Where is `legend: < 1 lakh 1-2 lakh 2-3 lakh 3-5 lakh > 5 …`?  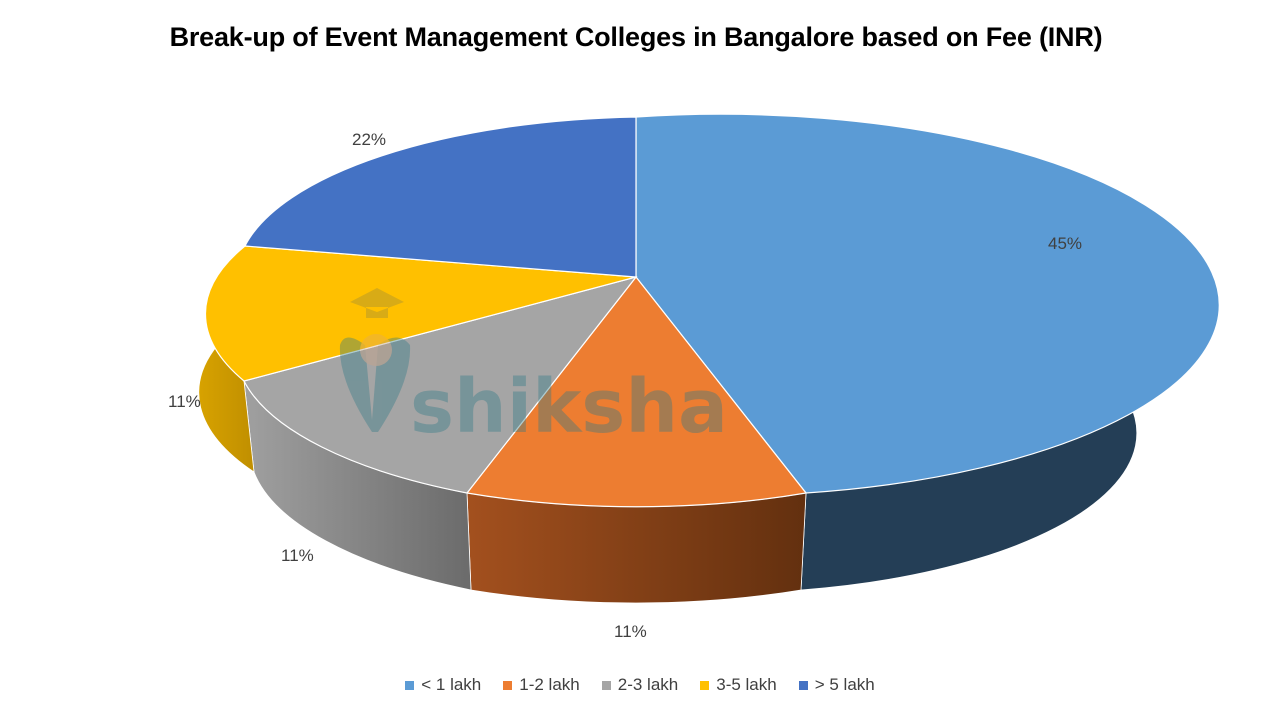 legend: < 1 lakh 1-2 lakh 2-3 lakh 3-5 lakh > 5 … is located at coordinates (640, 685).